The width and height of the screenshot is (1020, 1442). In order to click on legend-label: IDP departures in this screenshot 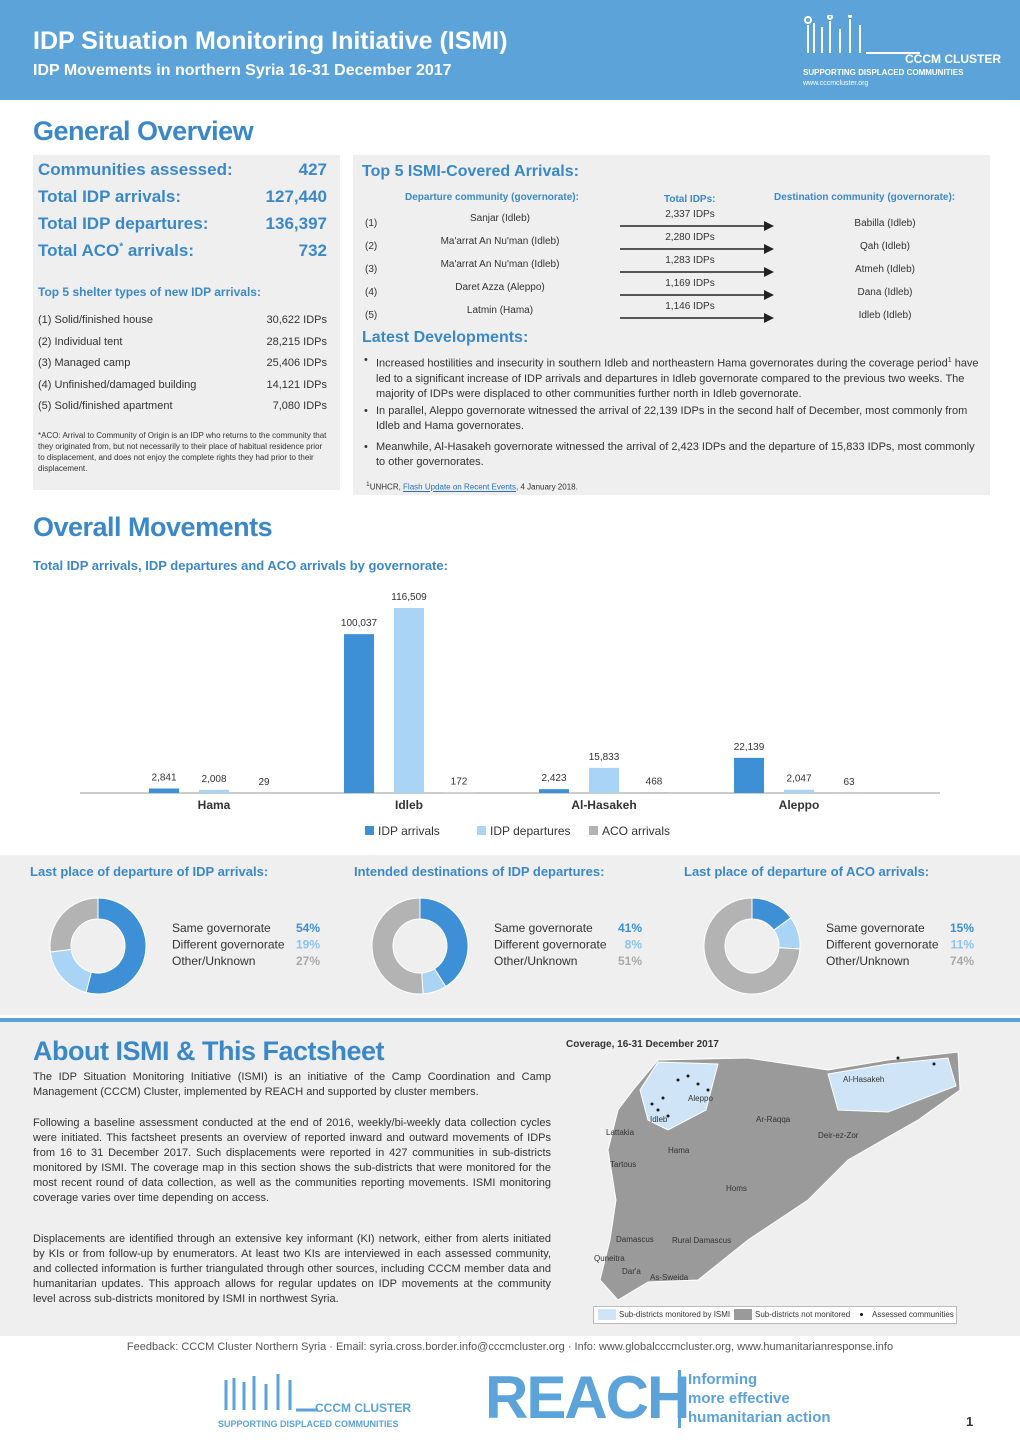, I will do `click(530, 831)`.